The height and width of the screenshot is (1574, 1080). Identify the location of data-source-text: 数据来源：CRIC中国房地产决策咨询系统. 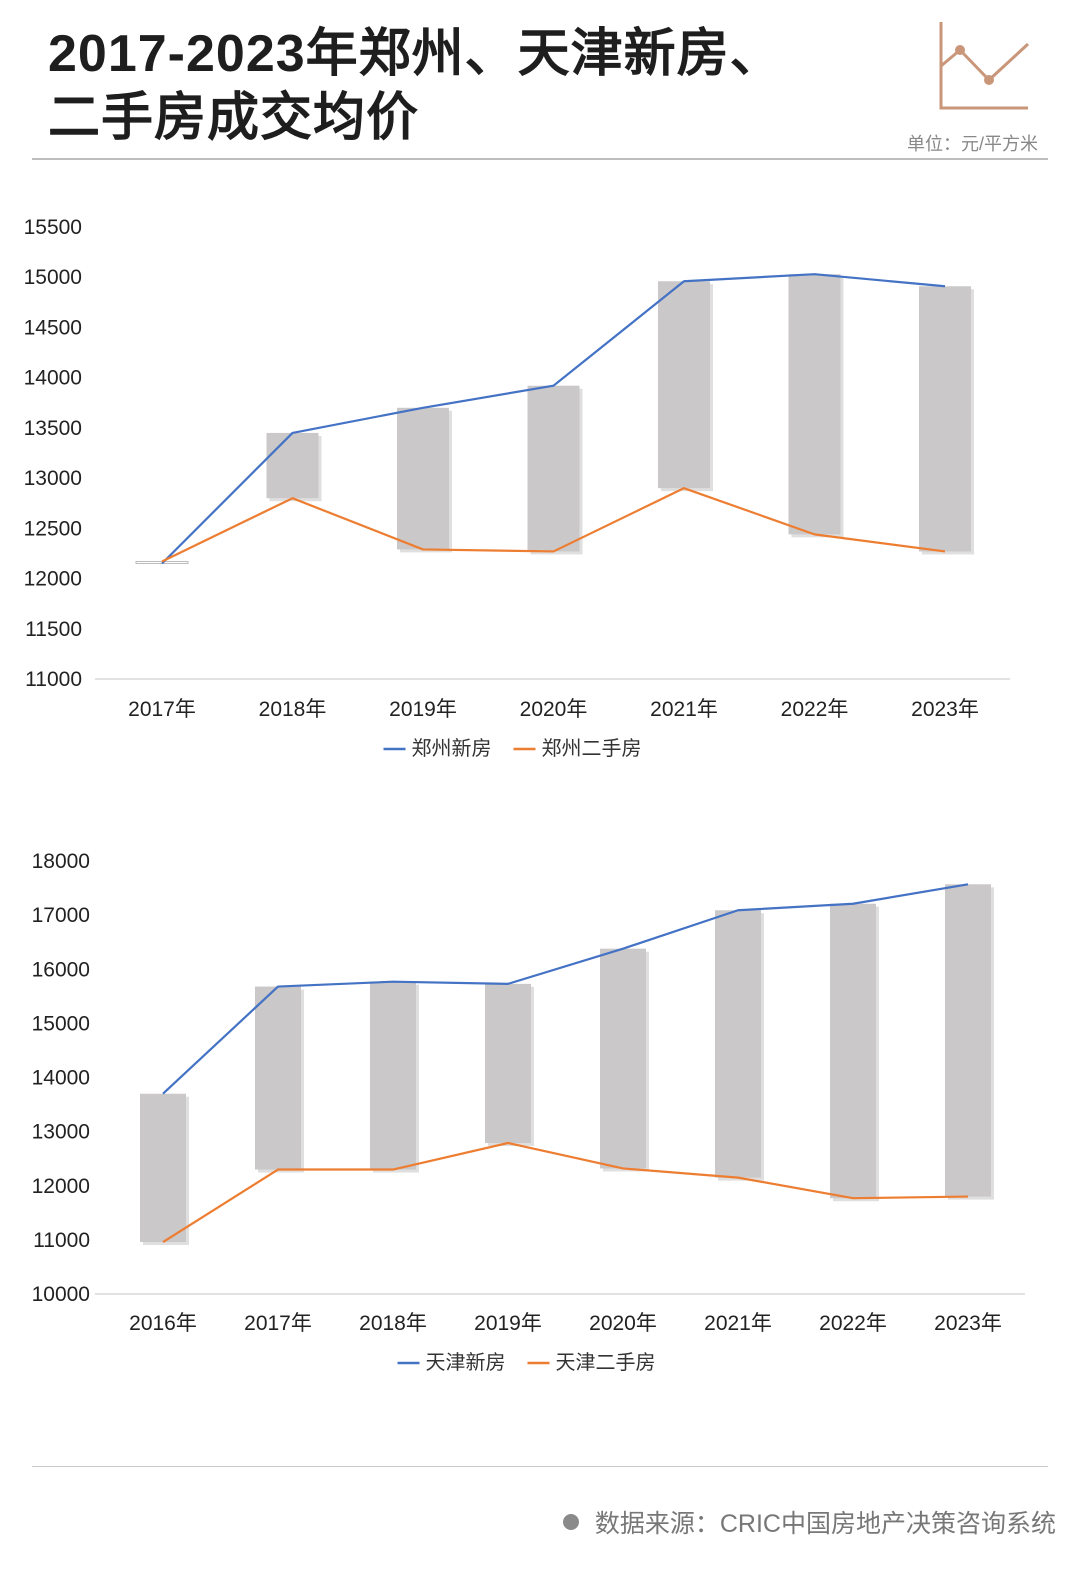
(825, 1524).